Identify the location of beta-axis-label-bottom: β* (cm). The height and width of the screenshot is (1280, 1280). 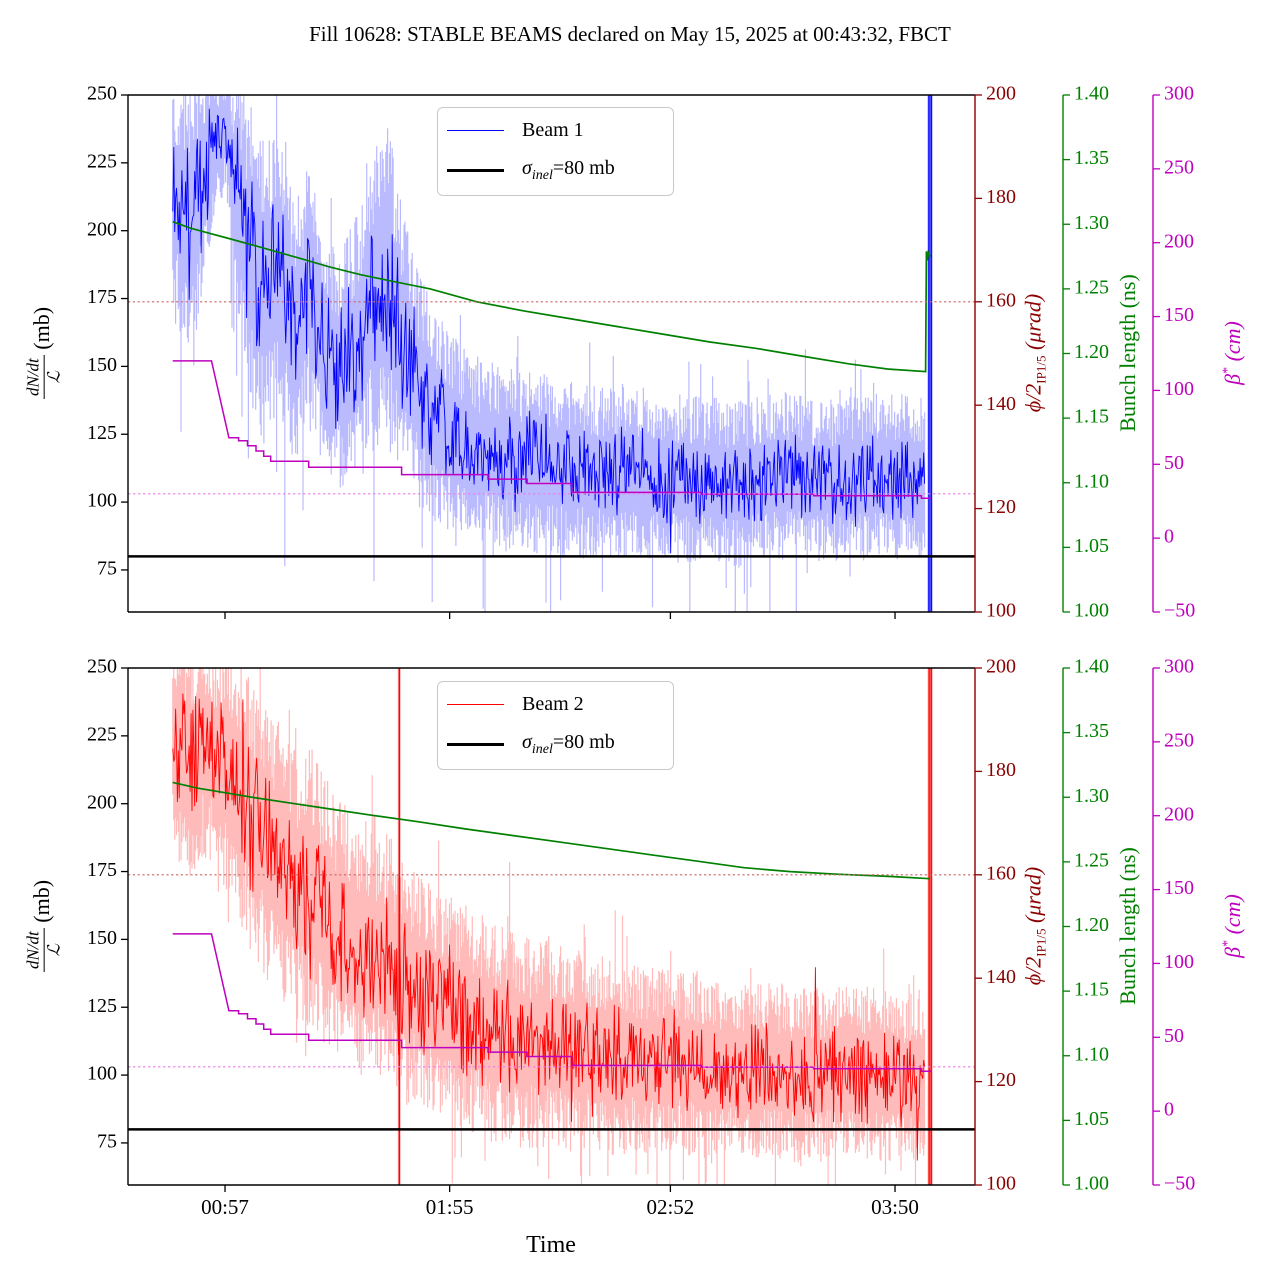
(1232, 926).